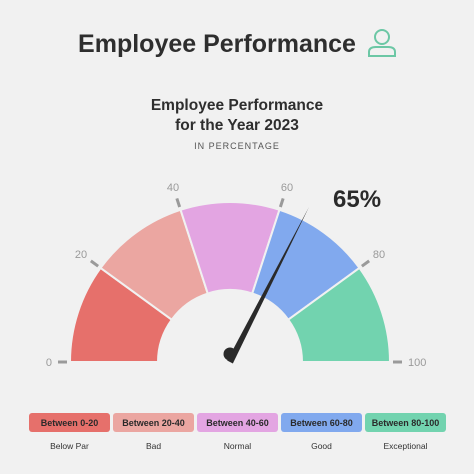 The height and width of the screenshot is (474, 474). Describe the element at coordinates (69, 422) in the screenshot. I see `legend-chip-0: Between 0-20` at that location.